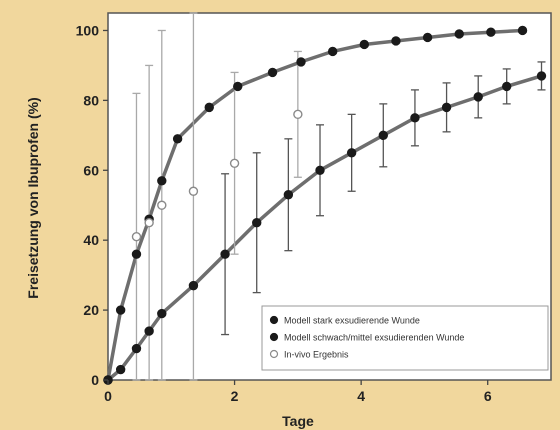 The image size is (560, 430). I want to click on x-tick-label: 6, so click(488, 396).